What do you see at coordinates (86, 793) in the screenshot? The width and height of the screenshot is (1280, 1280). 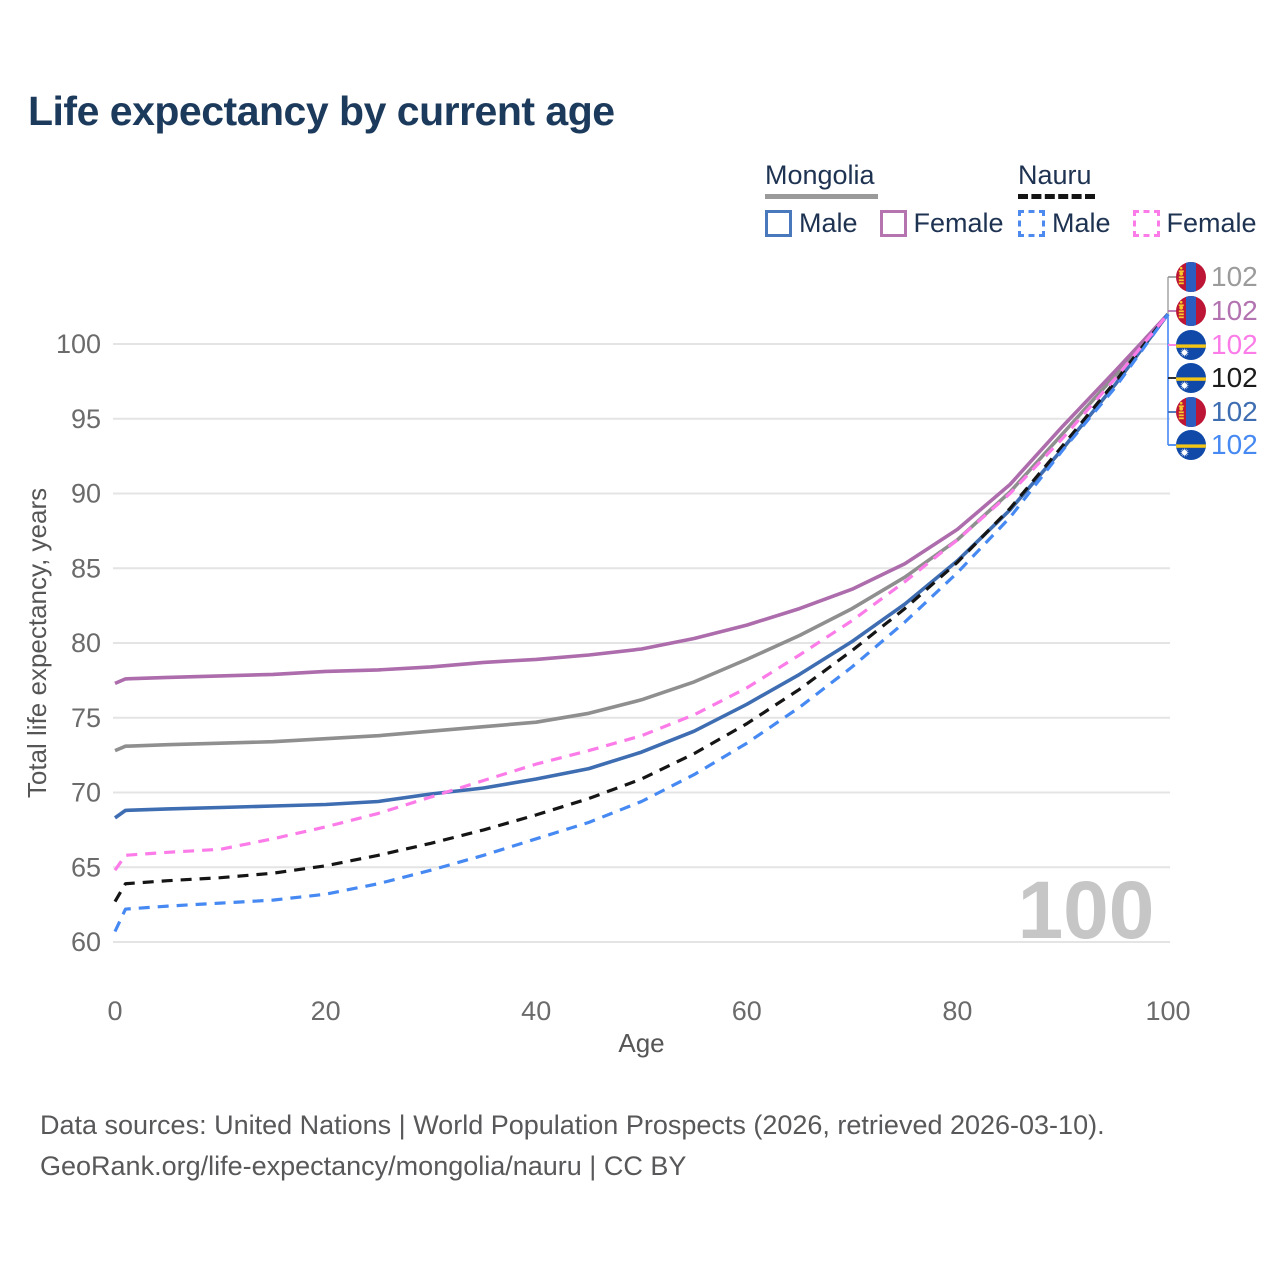 I see `y-tick-label: 70` at bounding box center [86, 793].